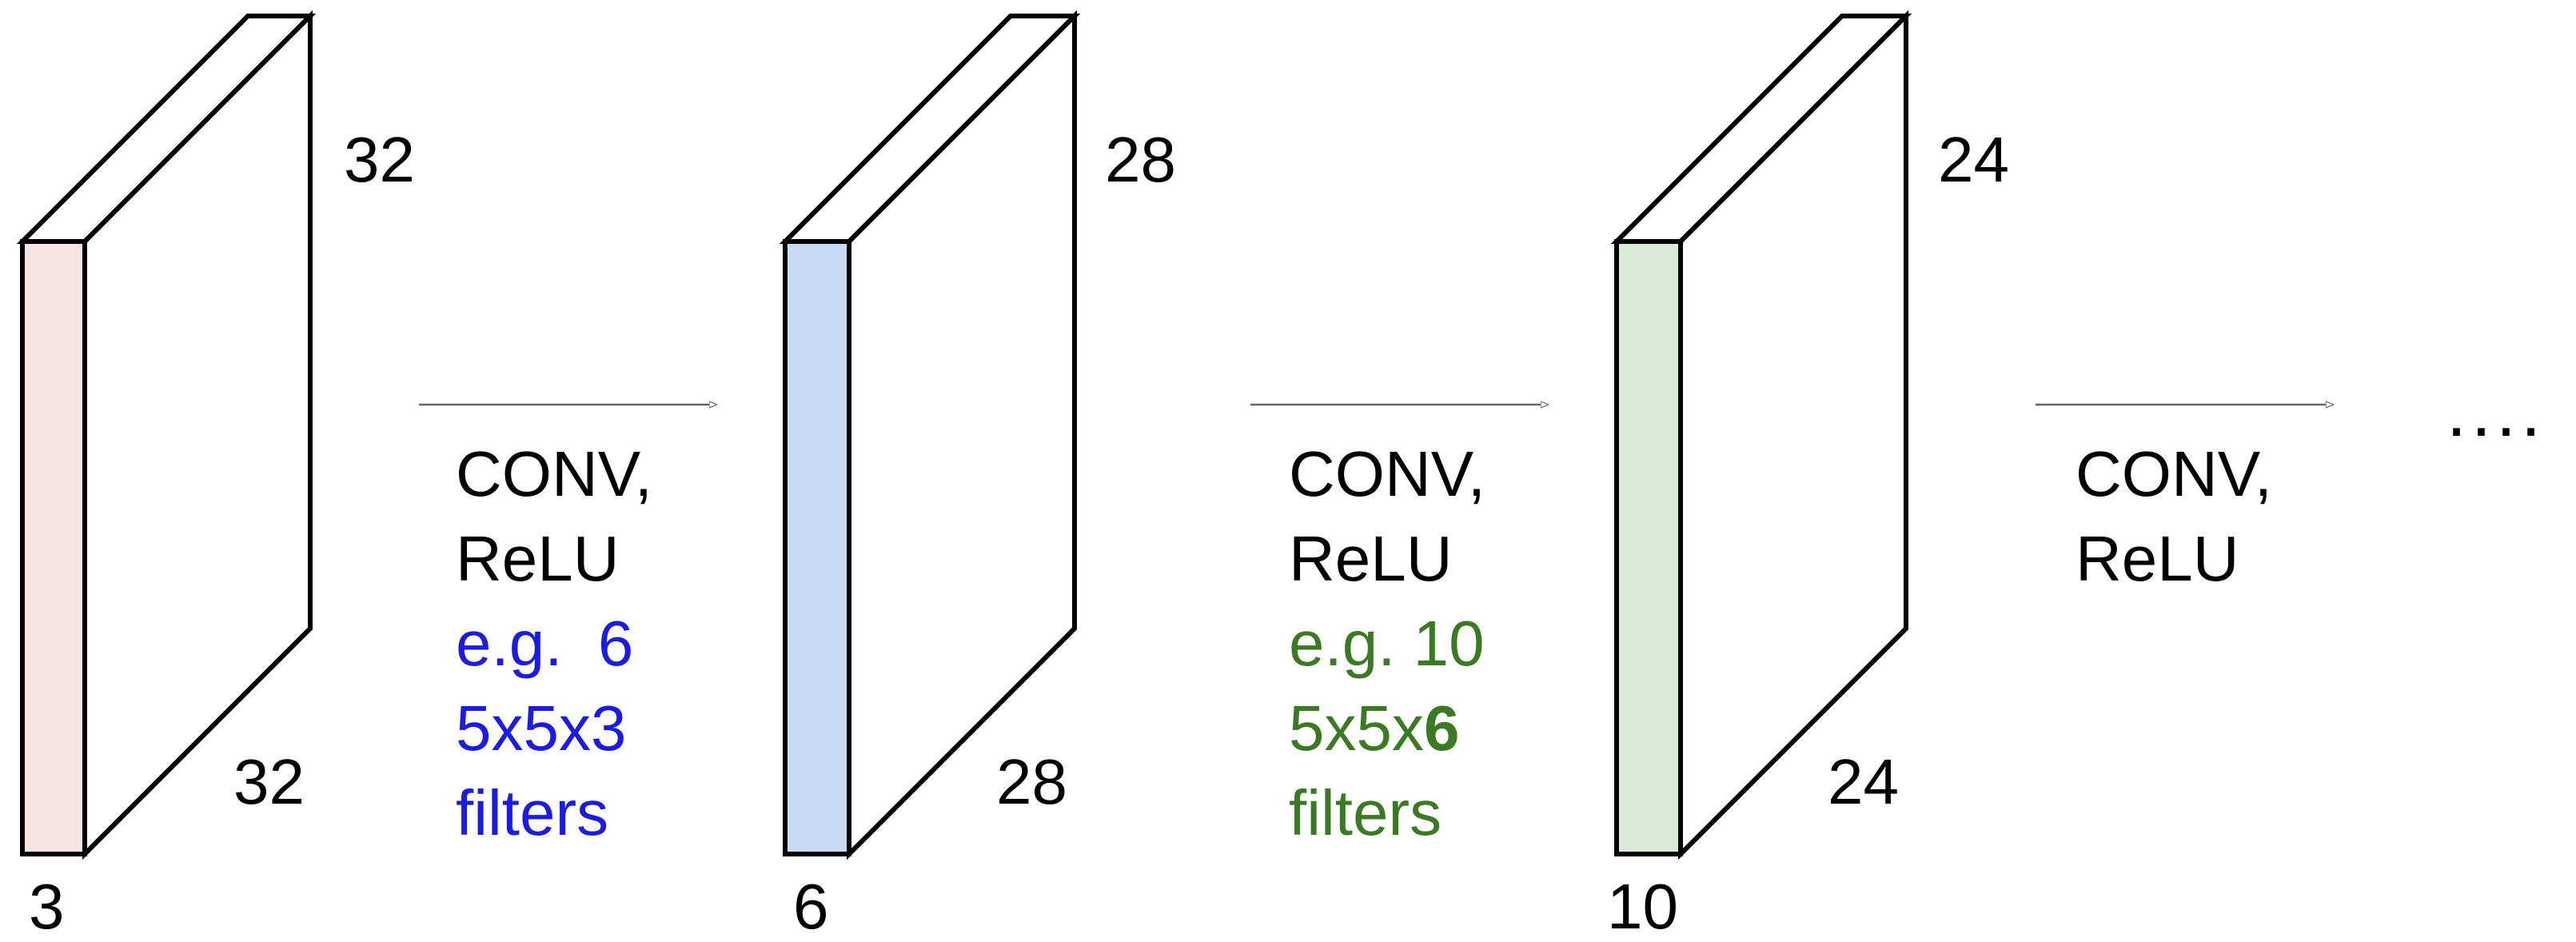 The image size is (2576, 942). Describe the element at coordinates (532, 812) in the screenshot. I see `stage-1-filter-word: filters` at that location.